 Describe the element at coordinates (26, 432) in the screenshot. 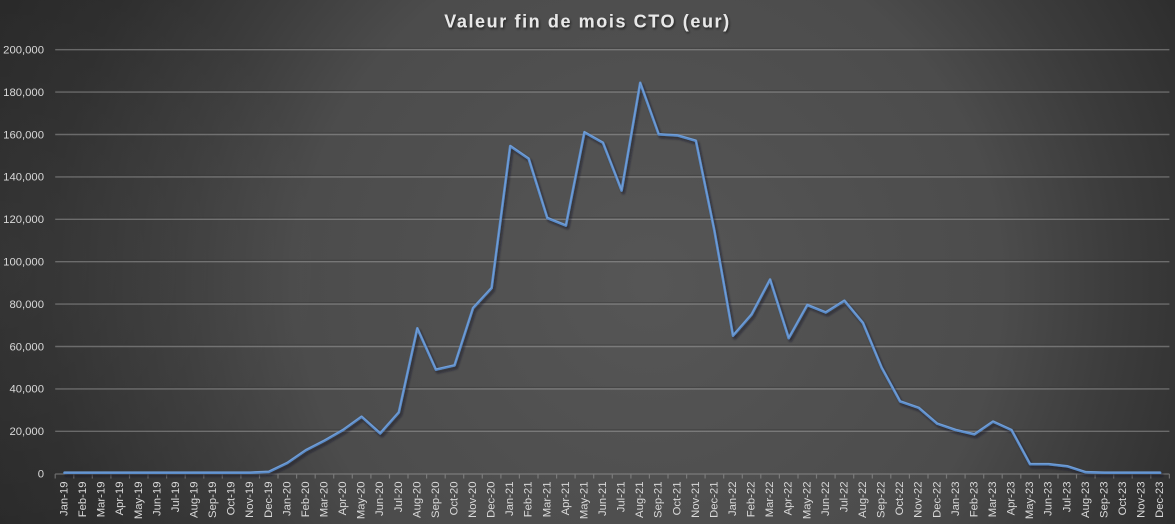

I see `svg-text: 20,000` at that location.